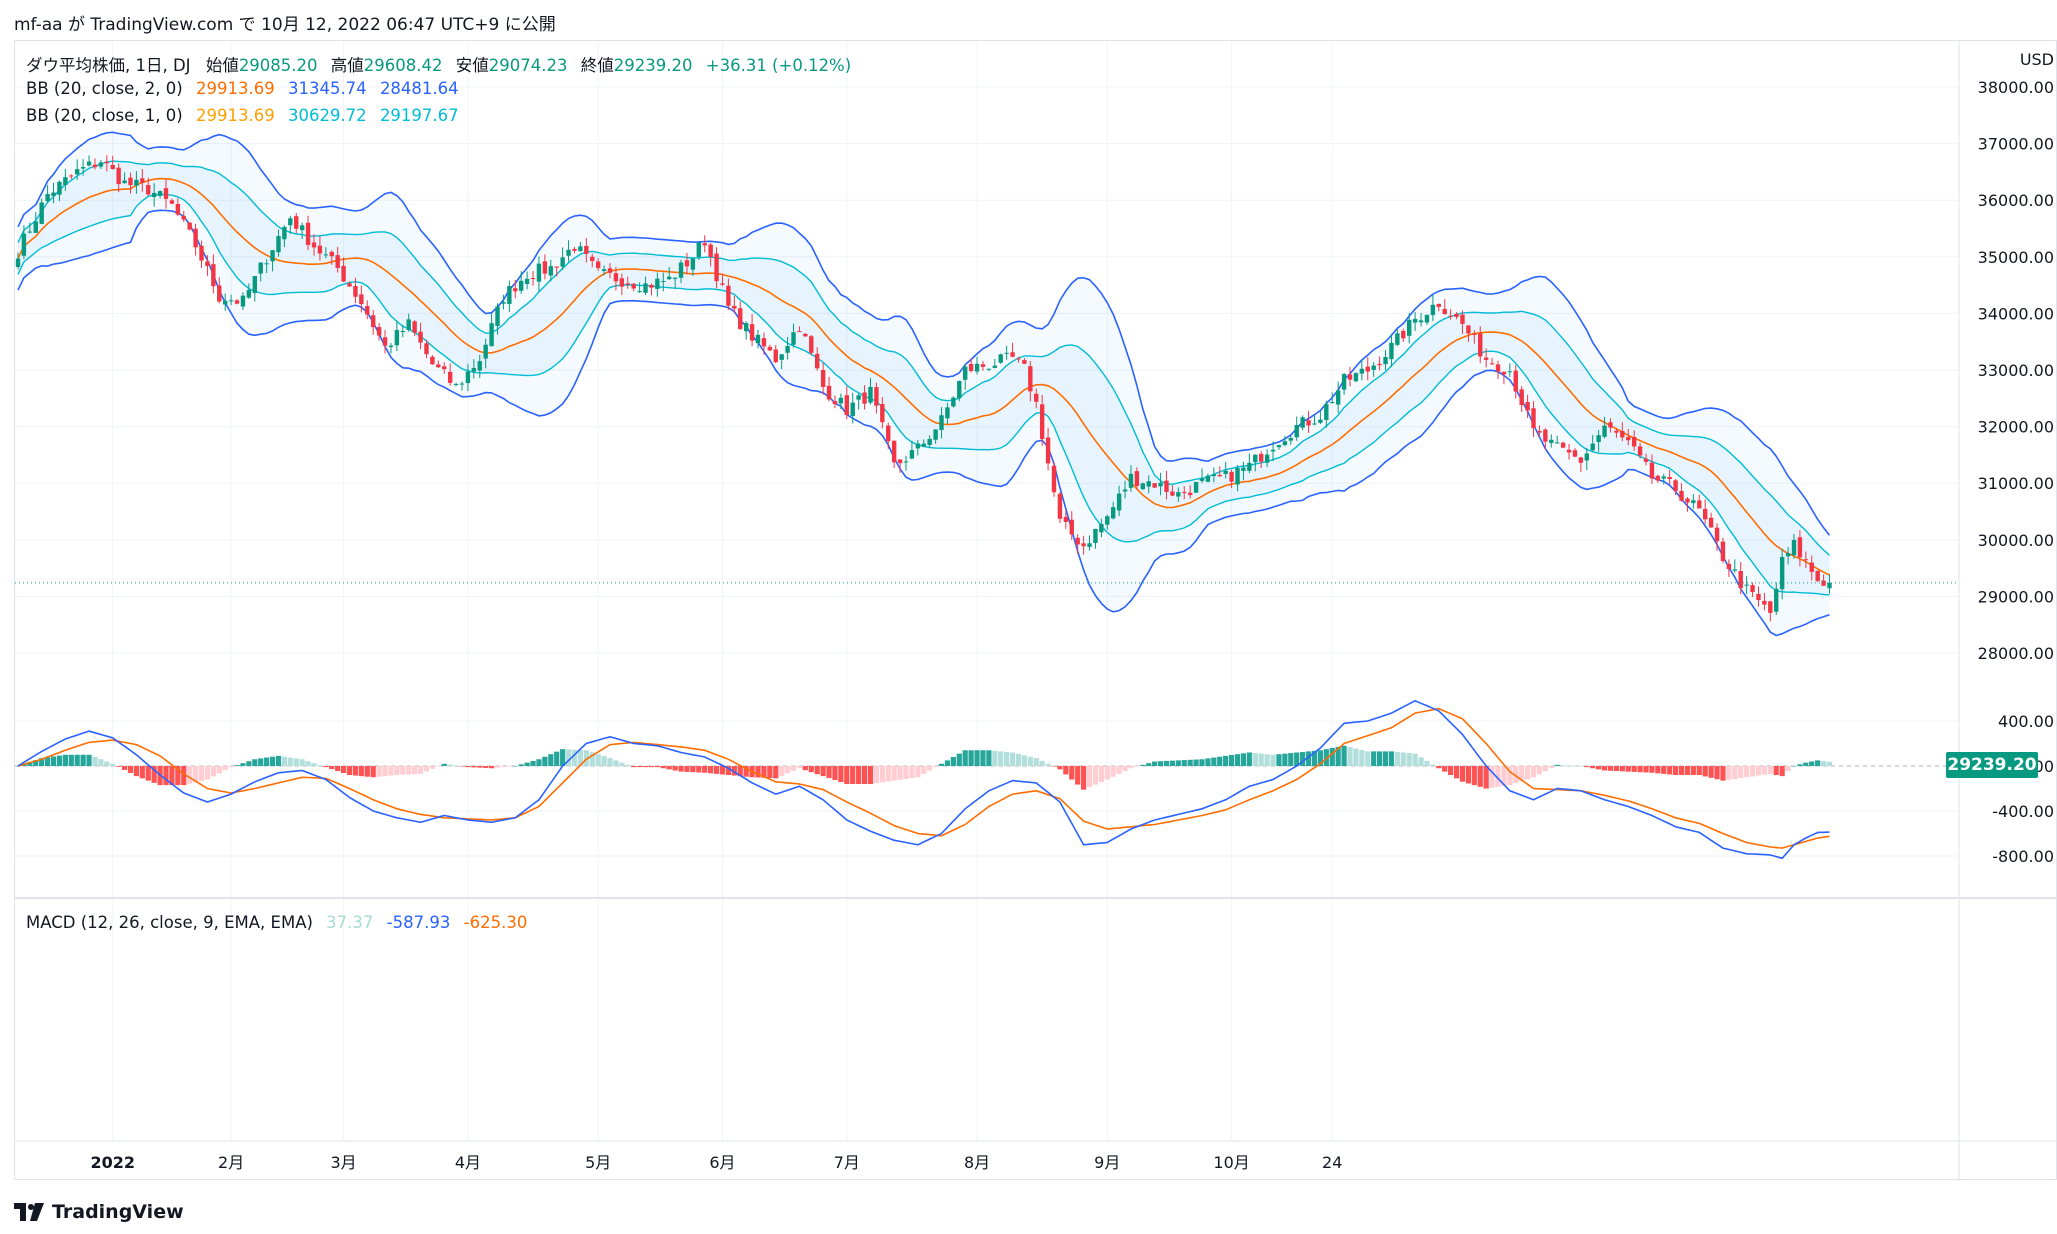  I want to click on macd-line-value: -587.93, so click(418, 922).